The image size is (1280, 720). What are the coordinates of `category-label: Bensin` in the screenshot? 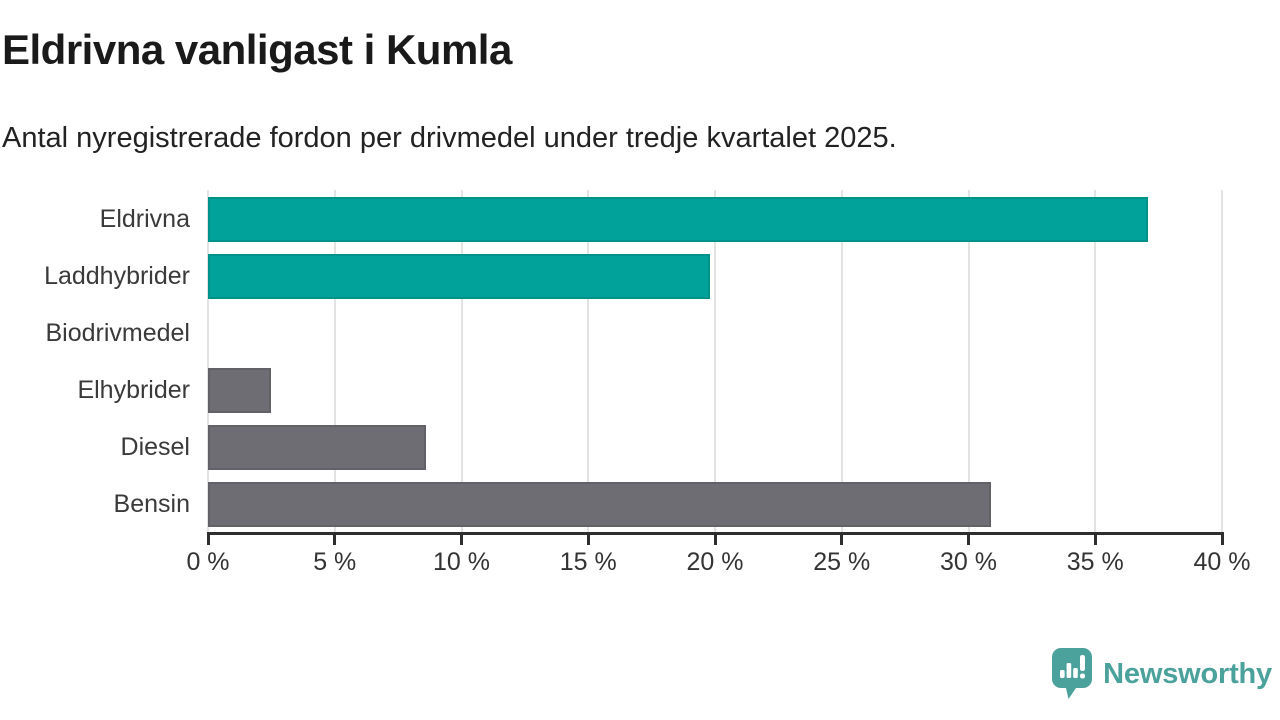 It's located at (151, 504).